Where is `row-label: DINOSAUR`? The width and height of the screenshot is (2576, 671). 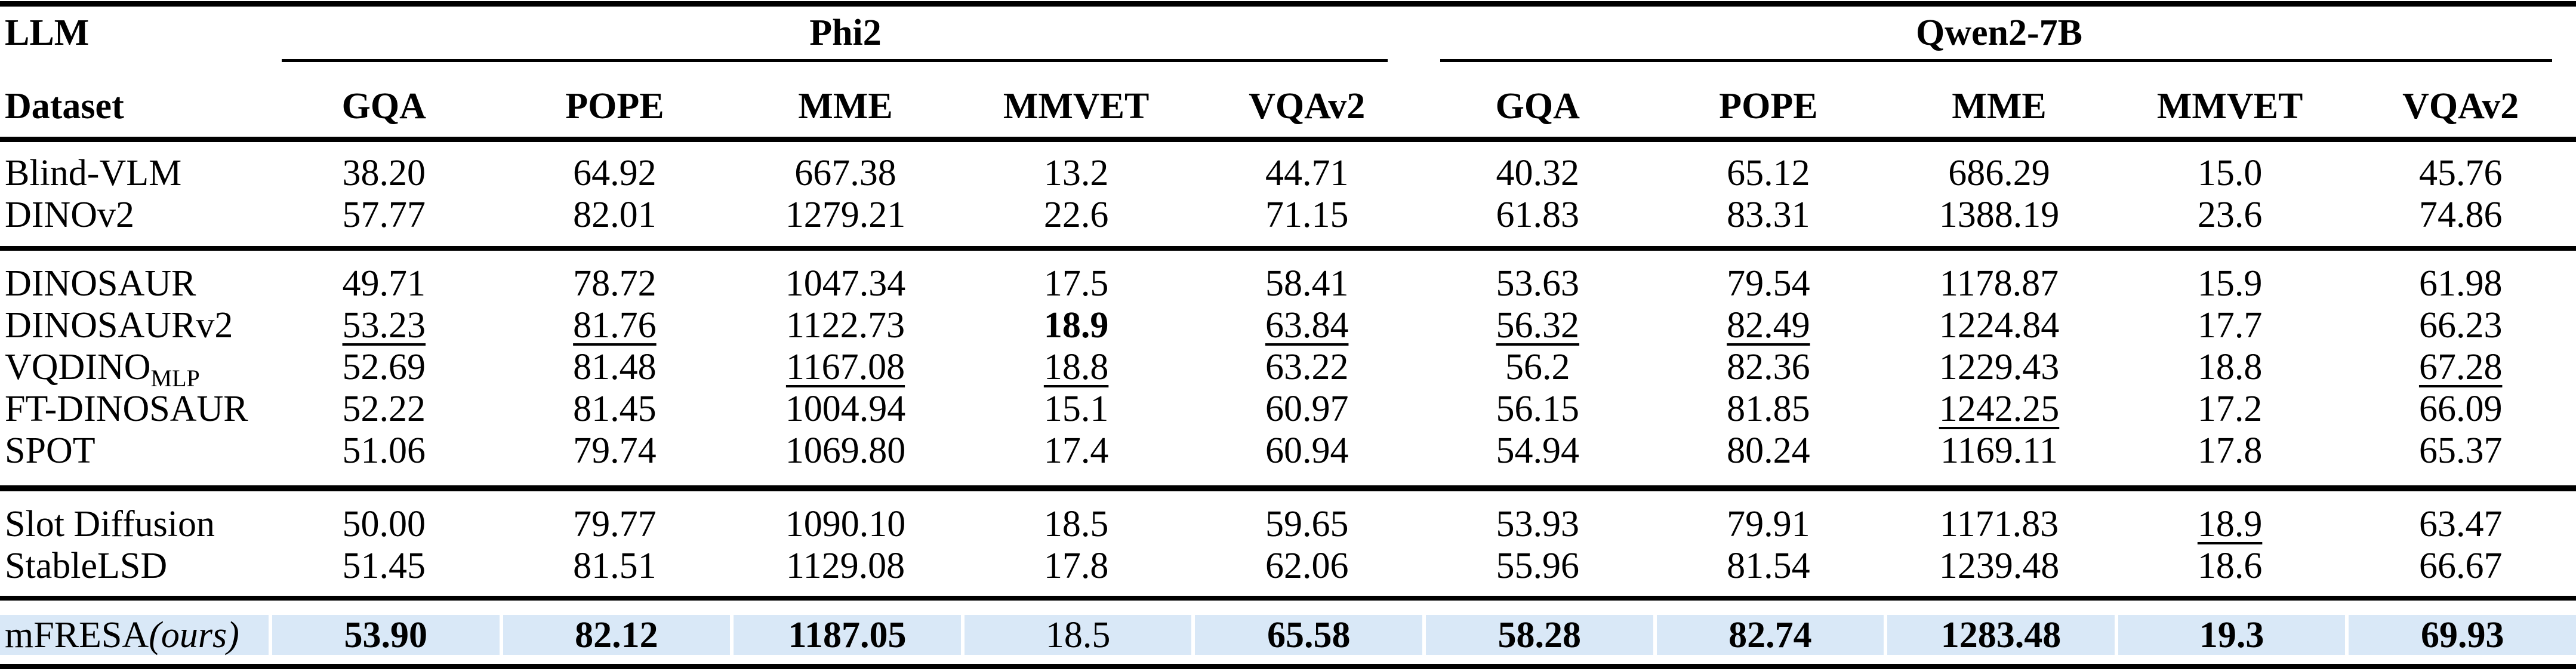 row-label: DINOSAUR is located at coordinates (100, 284).